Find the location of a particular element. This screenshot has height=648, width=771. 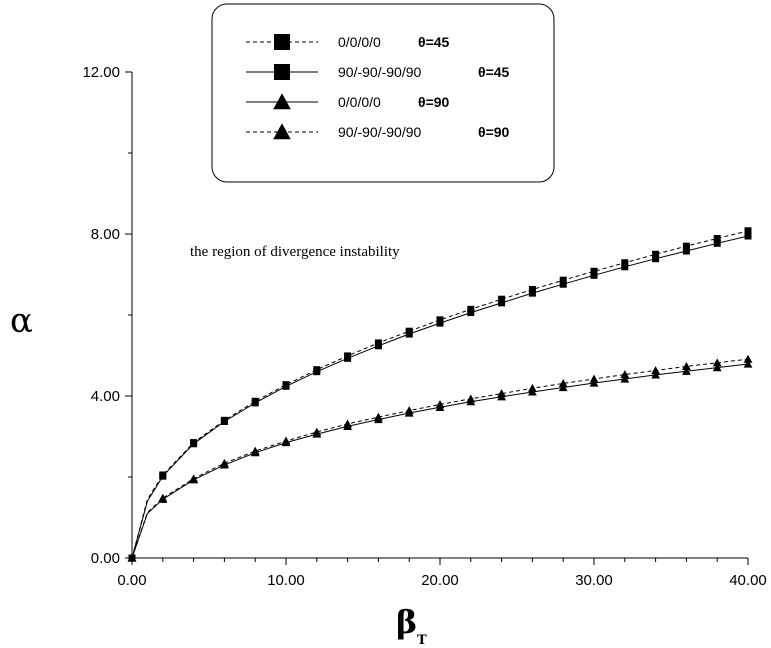

x-tick-label: 20.00 is located at coordinates (440, 580).